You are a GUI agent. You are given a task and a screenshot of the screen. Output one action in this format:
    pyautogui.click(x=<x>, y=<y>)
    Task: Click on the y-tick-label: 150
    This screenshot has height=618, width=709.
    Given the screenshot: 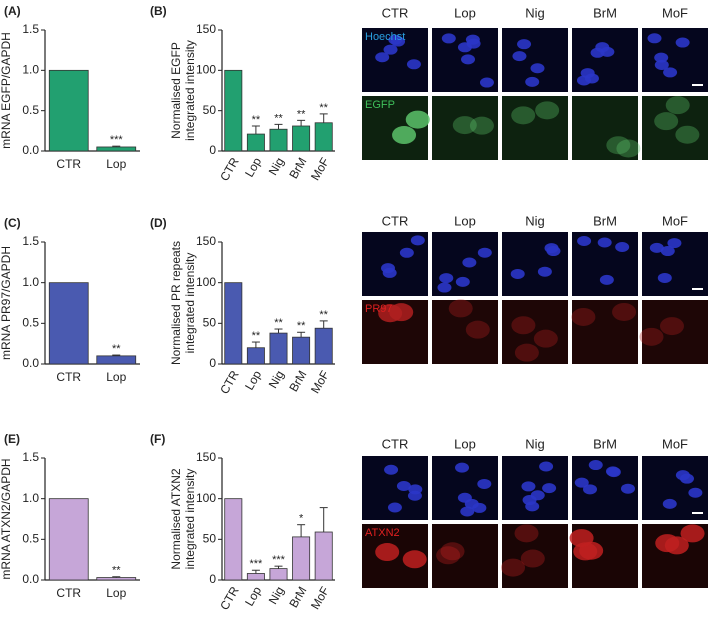 What is the action you would take?
    pyautogui.click(x=206, y=457)
    